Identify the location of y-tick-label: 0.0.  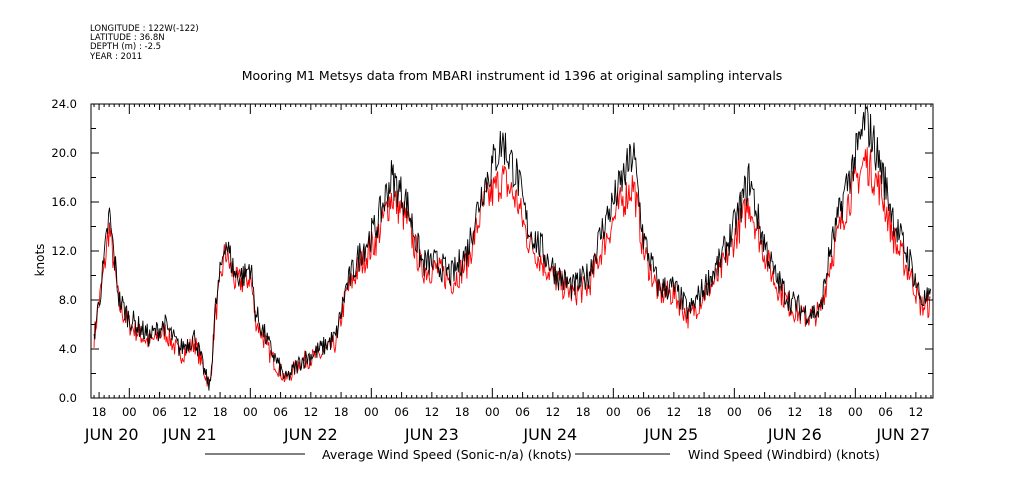
(68, 398).